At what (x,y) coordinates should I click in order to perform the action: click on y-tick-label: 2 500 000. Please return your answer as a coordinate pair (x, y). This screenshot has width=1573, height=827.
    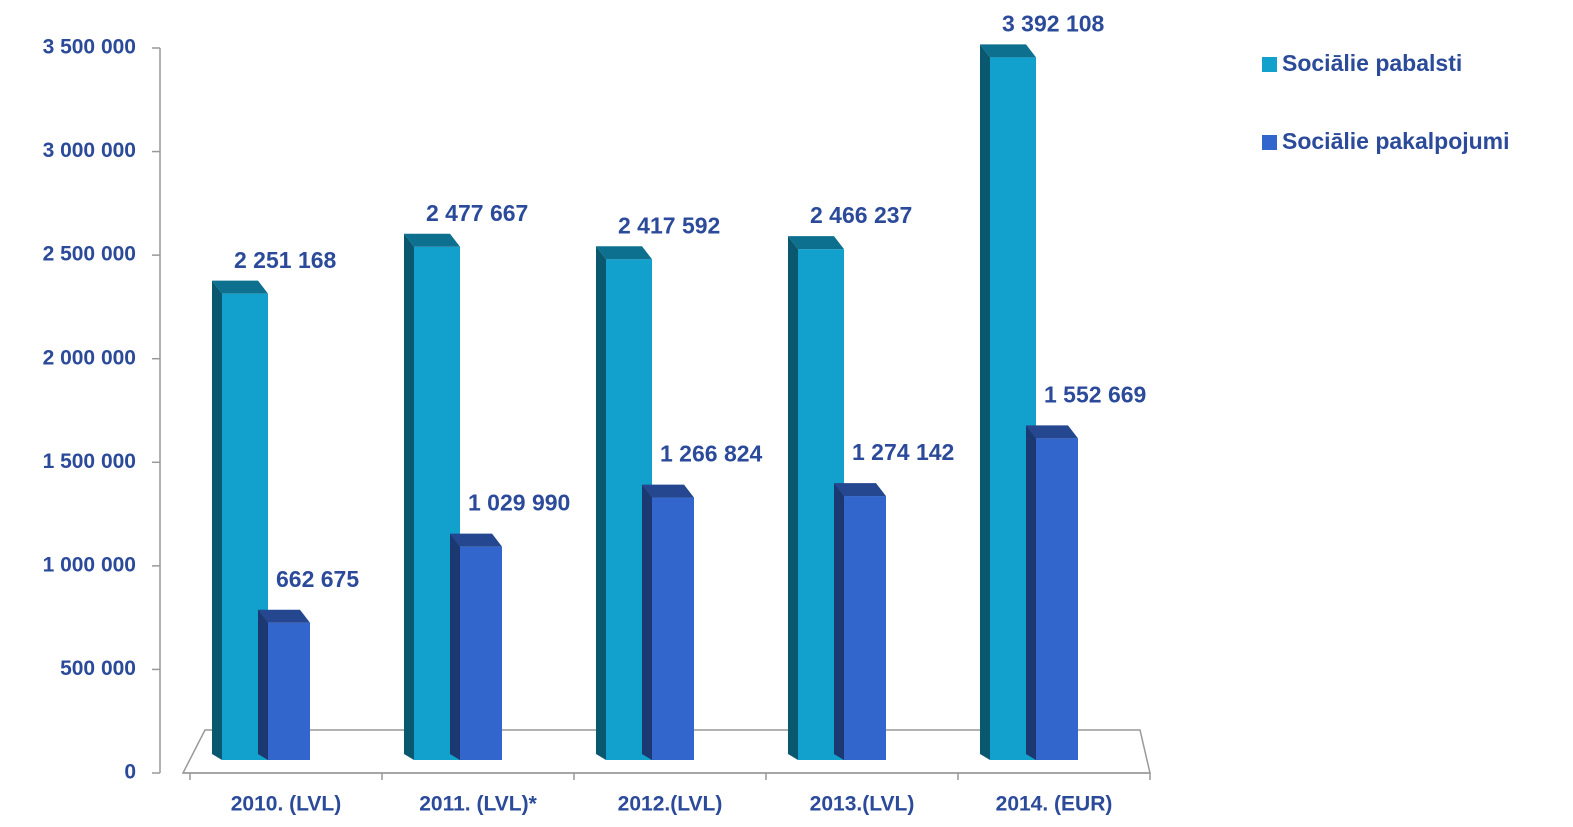
    Looking at the image, I should click on (89, 254).